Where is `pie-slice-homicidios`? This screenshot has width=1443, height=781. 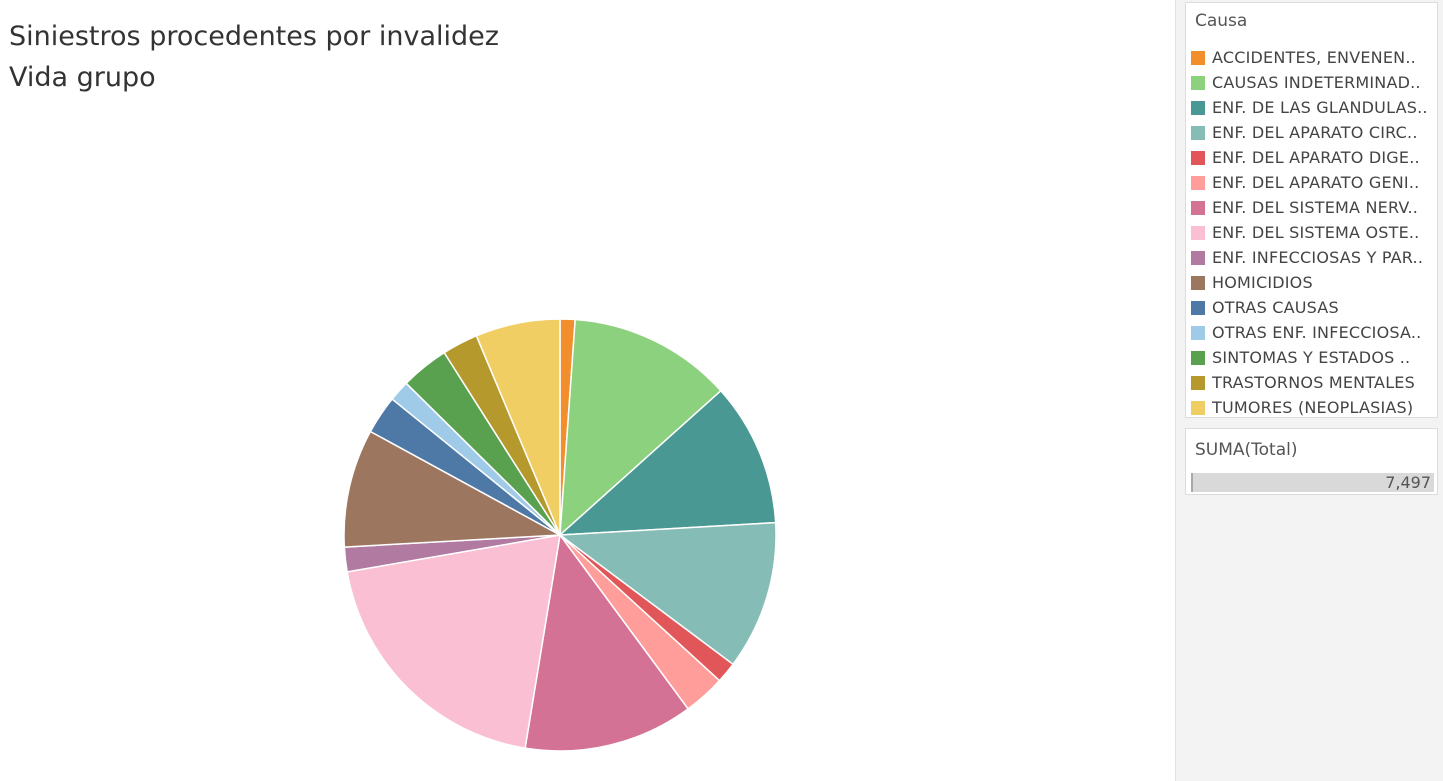
pie-slice-homicidios is located at coordinates (452, 489).